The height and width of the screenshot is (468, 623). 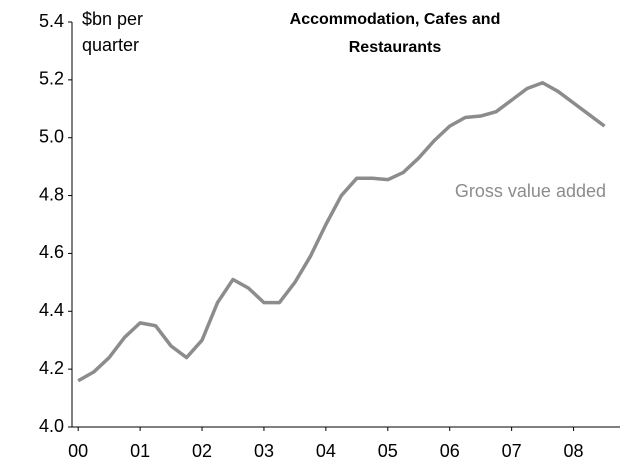 What do you see at coordinates (264, 451) in the screenshot?
I see `x-tick-label: 03` at bounding box center [264, 451].